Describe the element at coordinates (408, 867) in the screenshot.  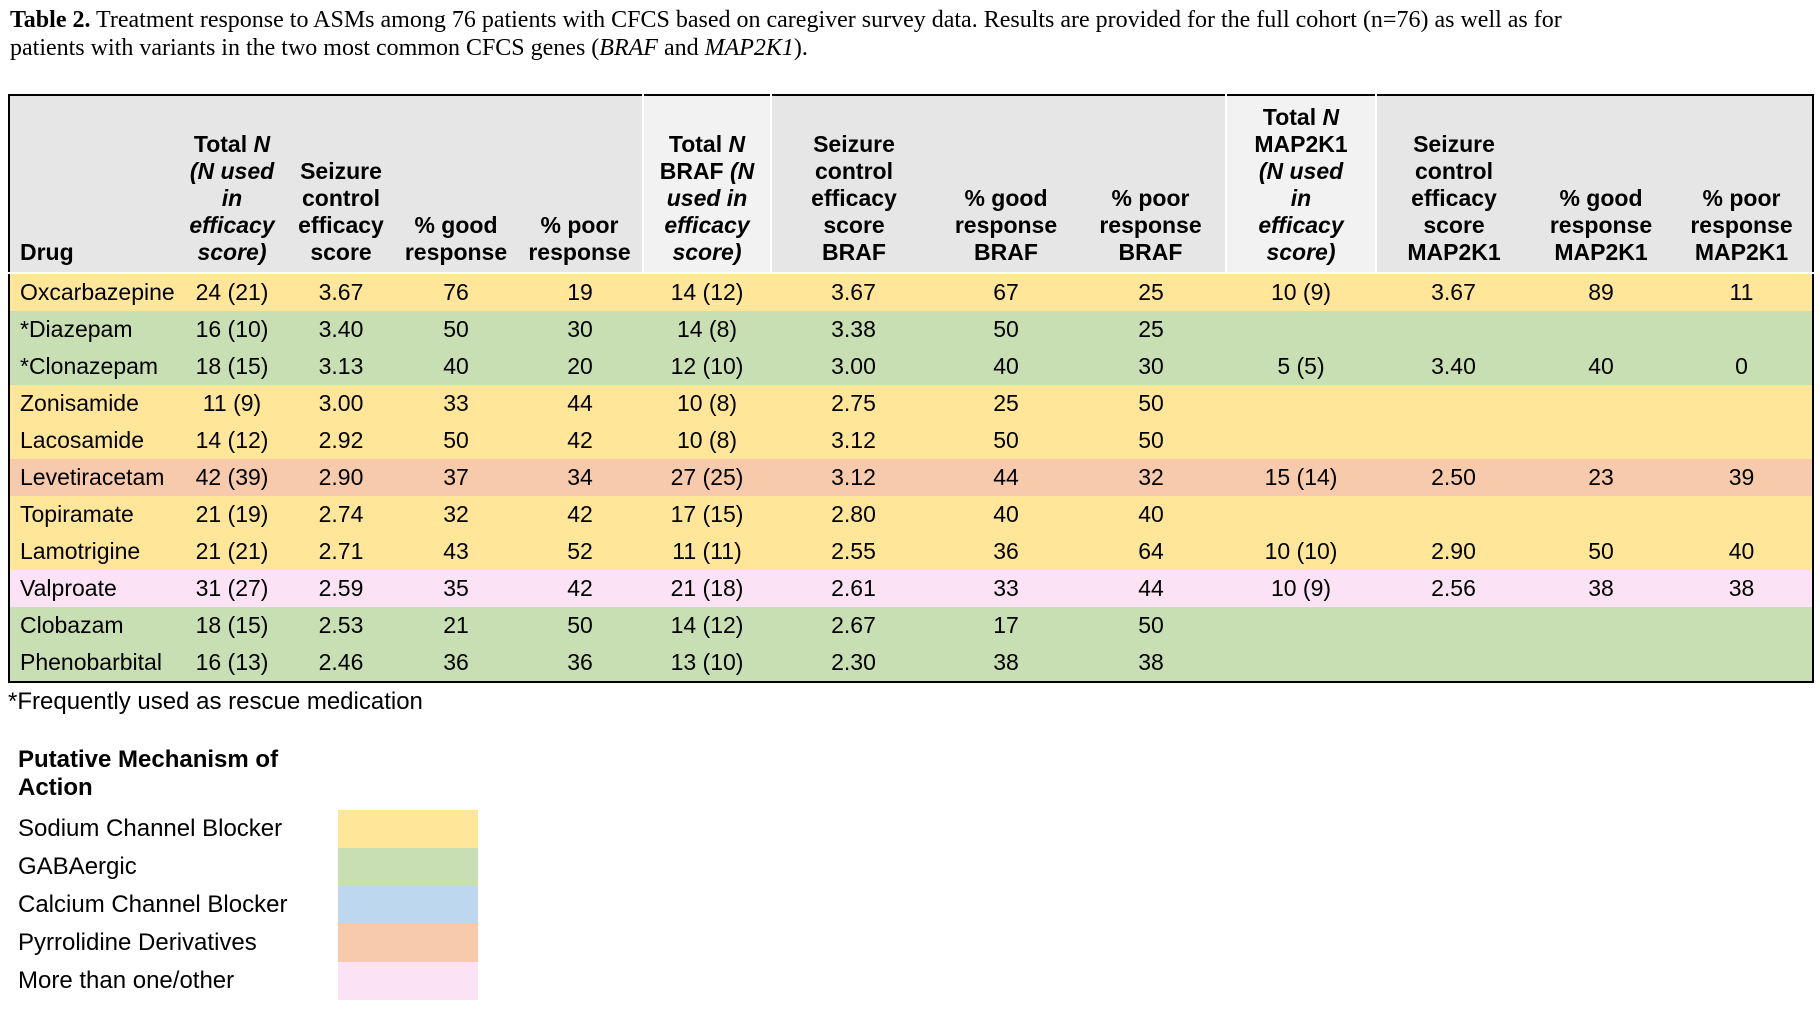
I see `legend-swatch-gaba` at that location.